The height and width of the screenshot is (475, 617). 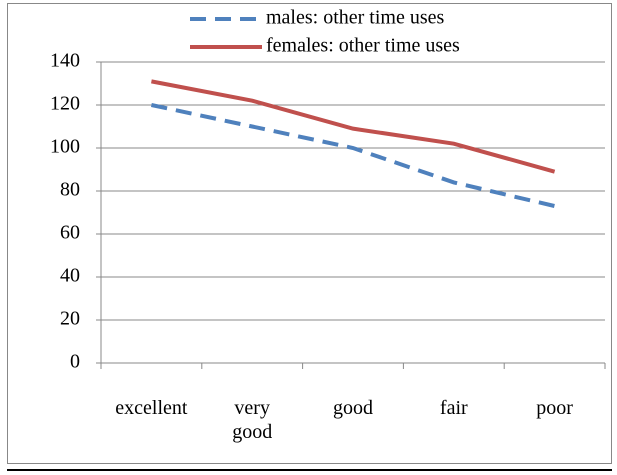 I want to click on x-tick-label: poor, so click(x=554, y=408).